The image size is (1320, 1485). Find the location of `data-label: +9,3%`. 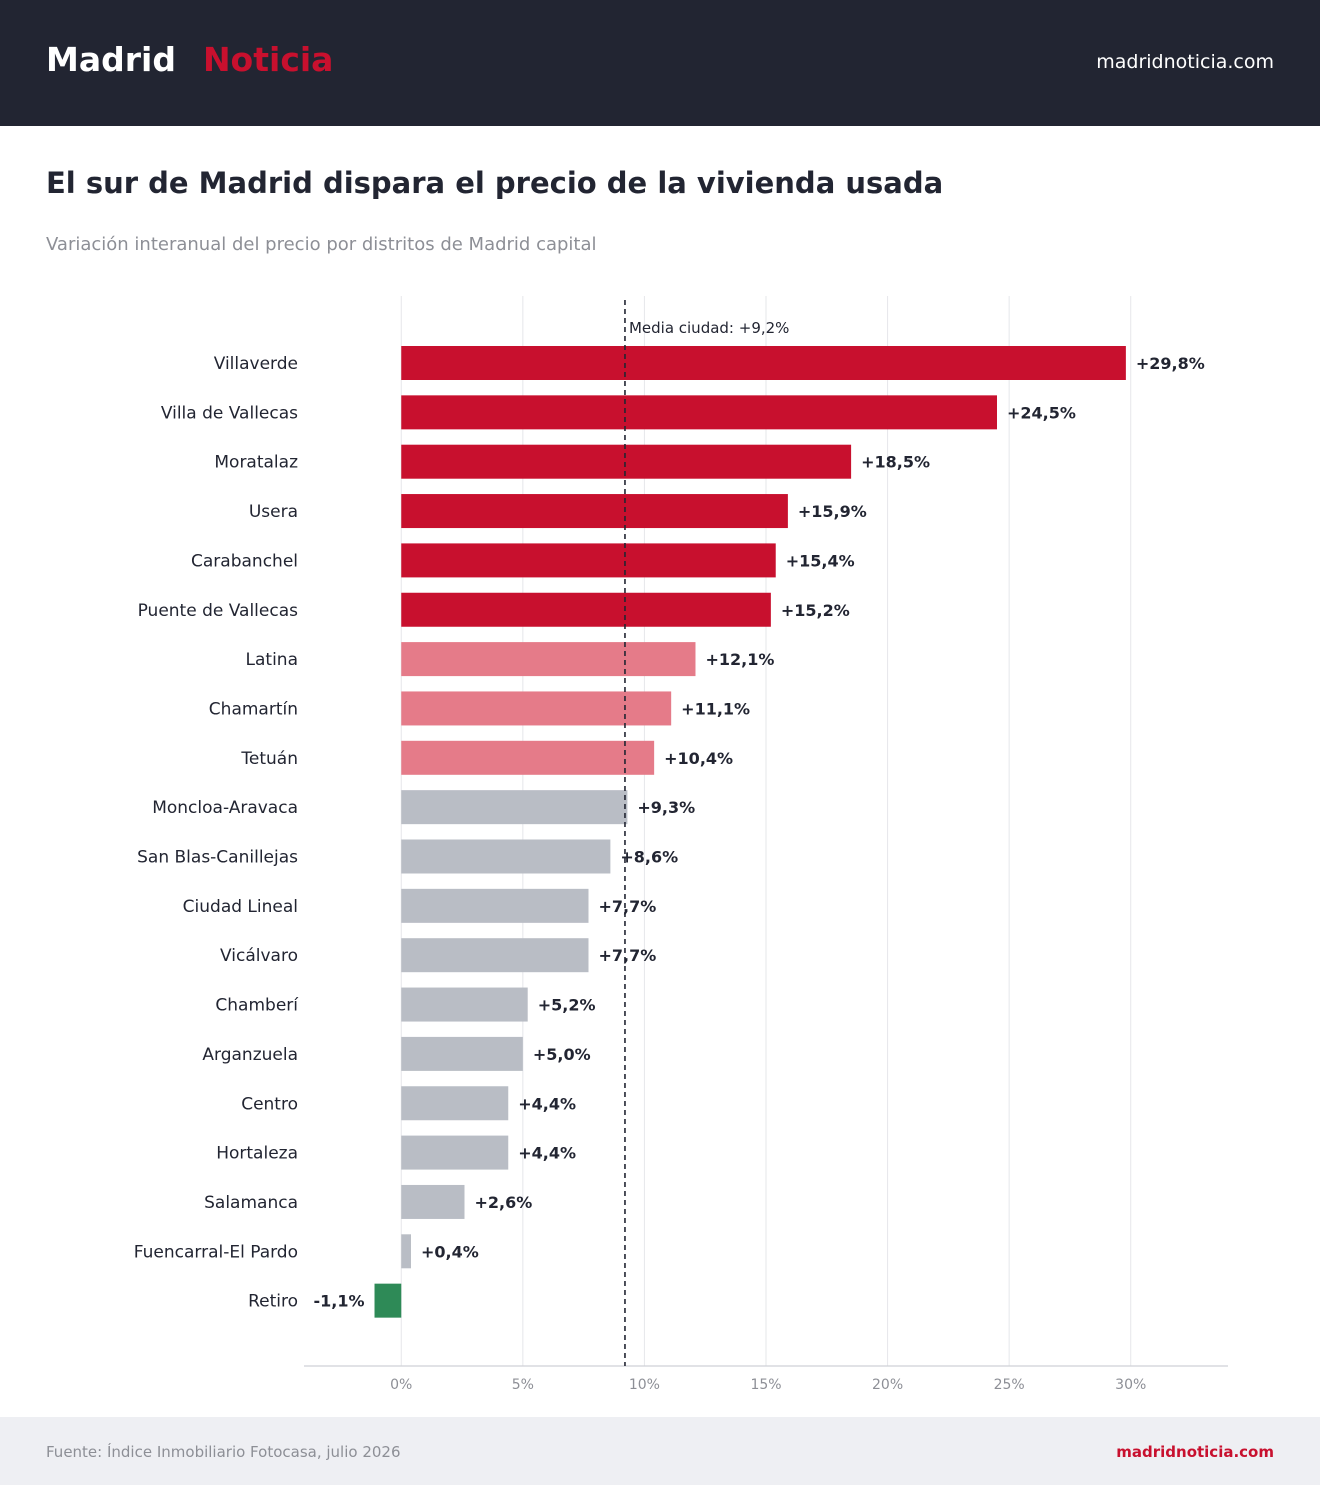

data-label: +9,3% is located at coordinates (666, 807).